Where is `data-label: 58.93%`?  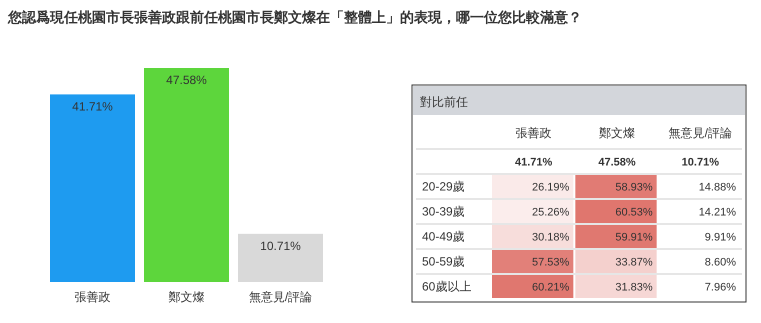 data-label: 58.93% is located at coordinates (634, 188).